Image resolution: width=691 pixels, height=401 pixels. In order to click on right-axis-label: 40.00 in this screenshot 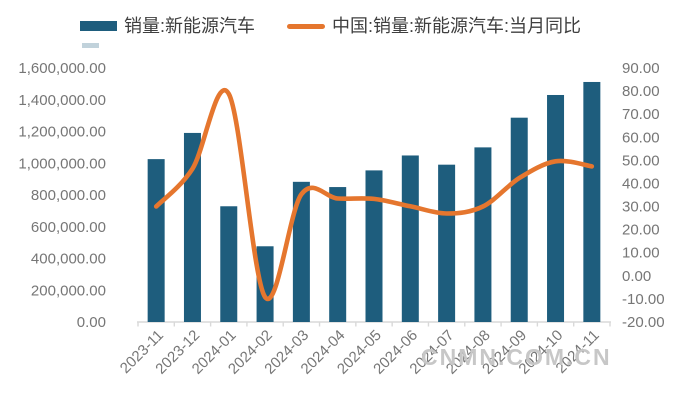, I will do `click(641, 183)`.